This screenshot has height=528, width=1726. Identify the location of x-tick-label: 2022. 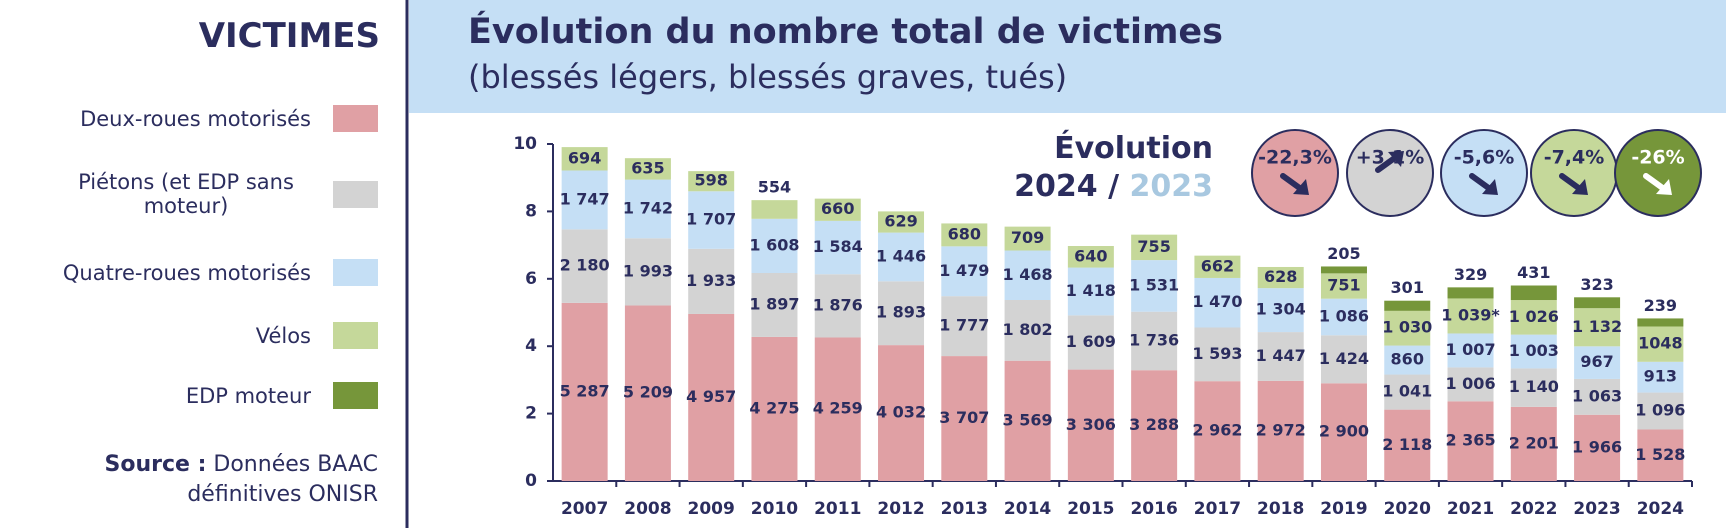
(1533, 509).